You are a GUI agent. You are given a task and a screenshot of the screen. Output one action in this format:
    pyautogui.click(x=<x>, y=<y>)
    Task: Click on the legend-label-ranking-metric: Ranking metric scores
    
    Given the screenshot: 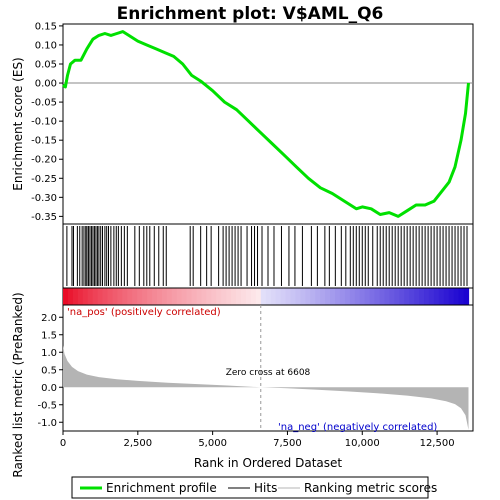 What is the action you would take?
    pyautogui.click(x=370, y=488)
    